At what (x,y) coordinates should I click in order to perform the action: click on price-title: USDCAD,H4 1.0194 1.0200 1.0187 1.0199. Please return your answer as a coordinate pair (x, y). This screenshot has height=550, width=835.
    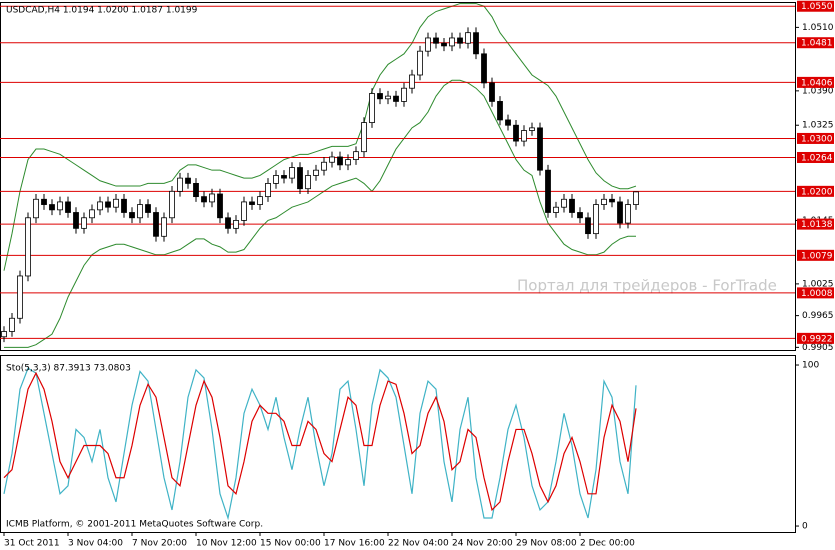
    Looking at the image, I should click on (102, 11).